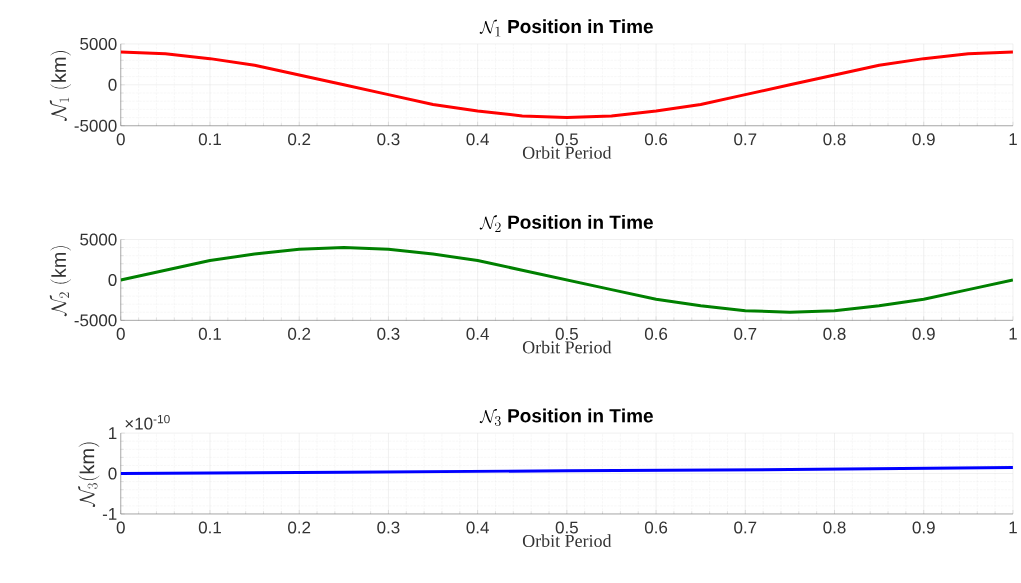  I want to click on y-axis-title: $\mathcal{N}_{3}(\mathrm{km})$, so click(89, 475).